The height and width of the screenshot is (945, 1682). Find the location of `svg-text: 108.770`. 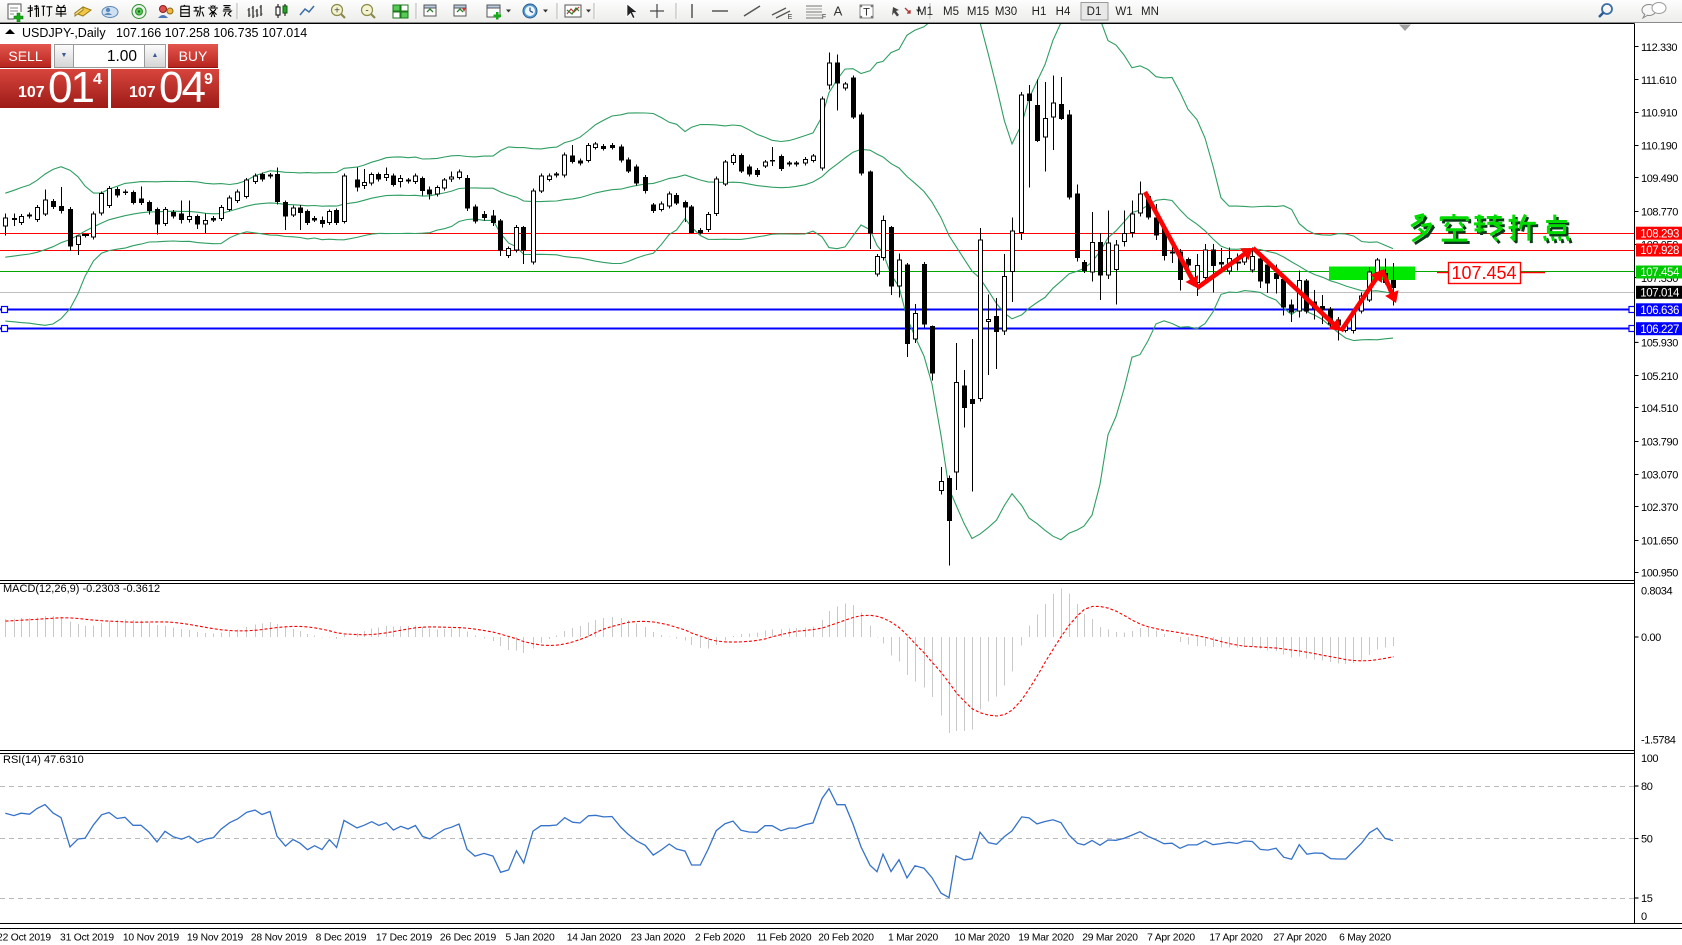

svg-text: 108.770 is located at coordinates (1659, 212).